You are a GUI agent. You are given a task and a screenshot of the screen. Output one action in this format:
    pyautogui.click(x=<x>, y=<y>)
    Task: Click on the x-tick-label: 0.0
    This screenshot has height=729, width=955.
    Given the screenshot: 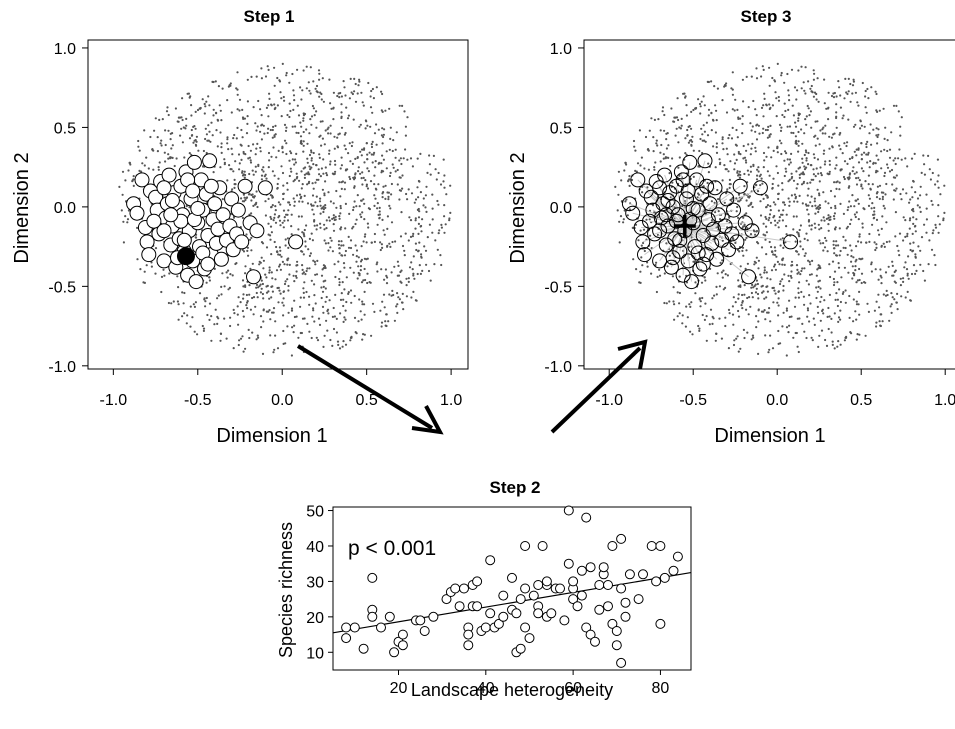 What is the action you would take?
    pyautogui.click(x=777, y=400)
    